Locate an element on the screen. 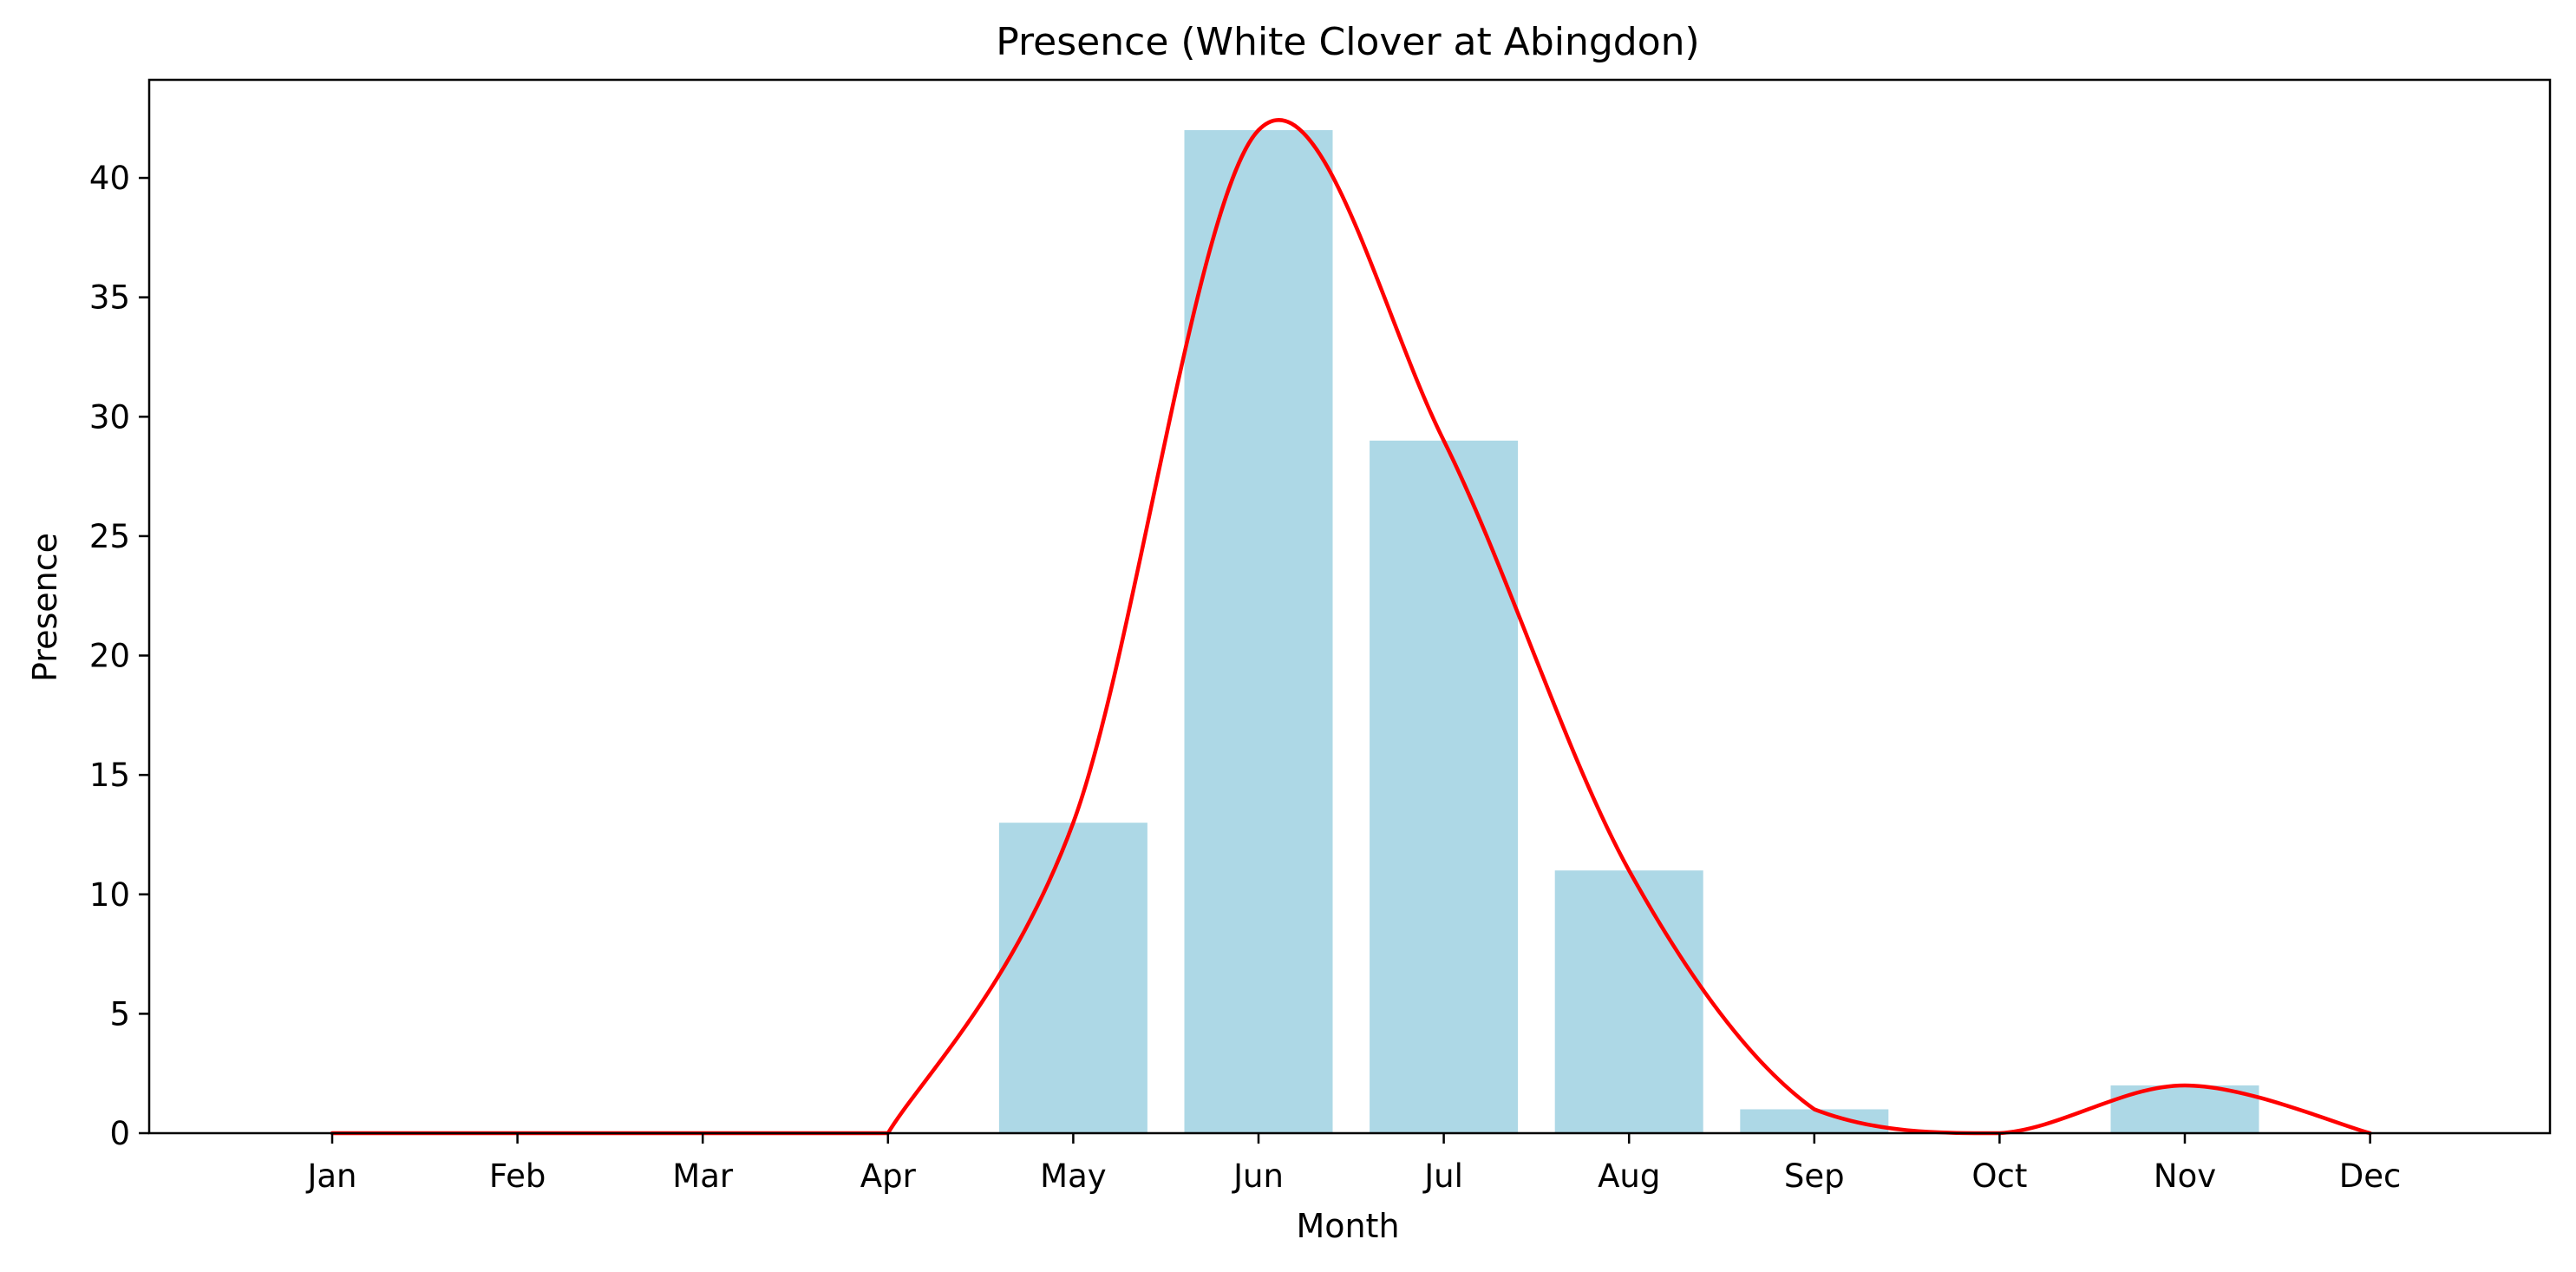 The image size is (2576, 1272). x-tick-label-may: May is located at coordinates (1073, 1176).